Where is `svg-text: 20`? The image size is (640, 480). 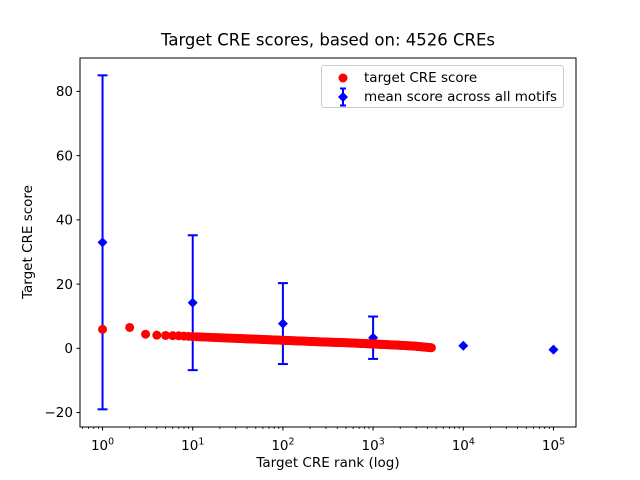 svg-text: 20 is located at coordinates (64, 285).